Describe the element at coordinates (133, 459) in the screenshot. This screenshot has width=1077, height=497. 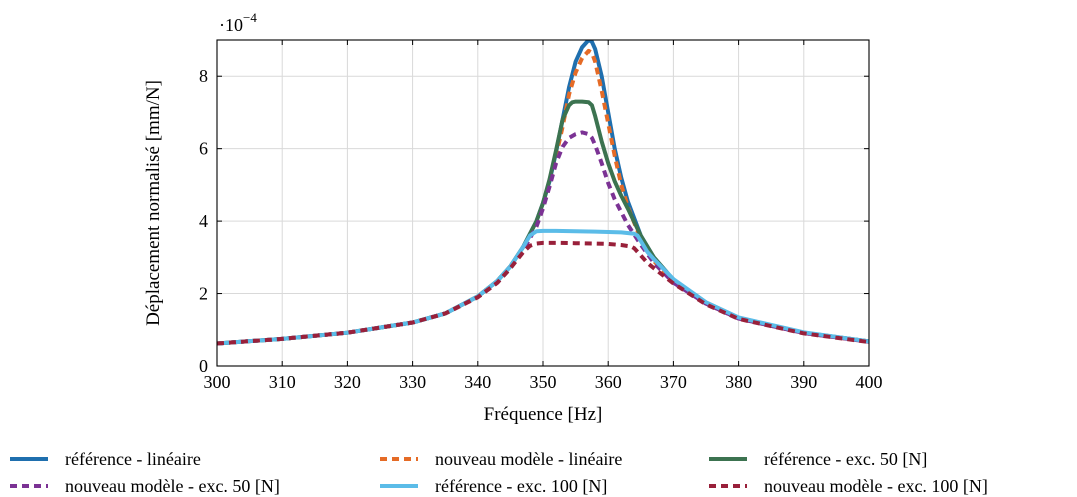
I see `legend-label-1: référence - linéaire` at that location.